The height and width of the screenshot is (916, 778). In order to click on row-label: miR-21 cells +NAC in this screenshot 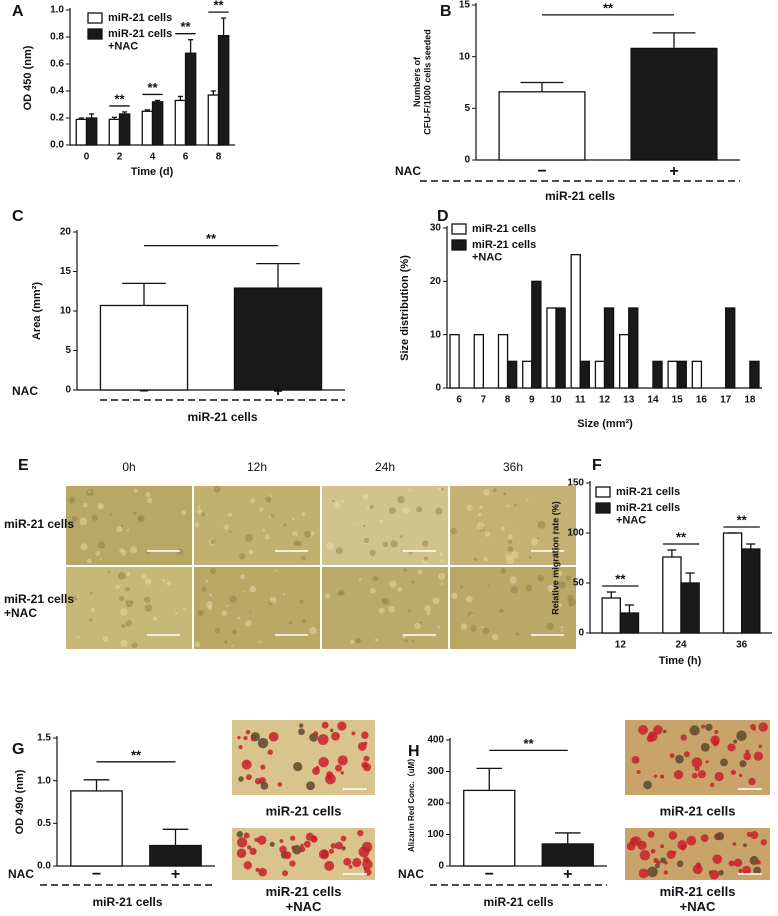, I will do `click(39, 606)`.